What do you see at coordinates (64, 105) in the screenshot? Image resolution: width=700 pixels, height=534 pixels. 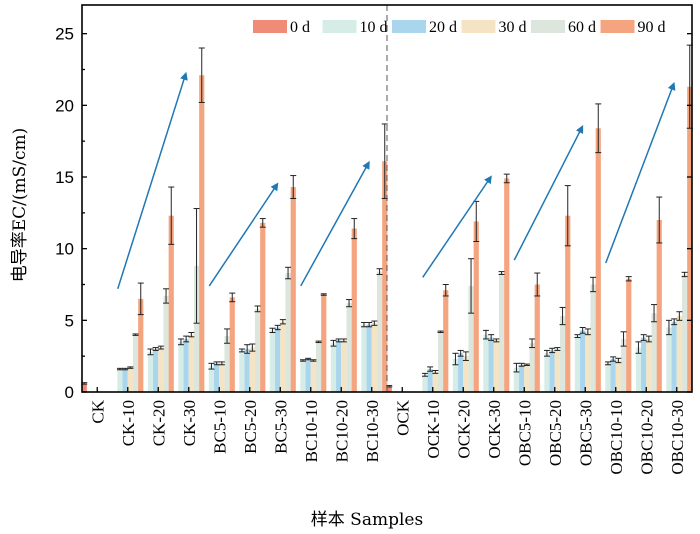 I see `y-tick-label: 20` at bounding box center [64, 105].